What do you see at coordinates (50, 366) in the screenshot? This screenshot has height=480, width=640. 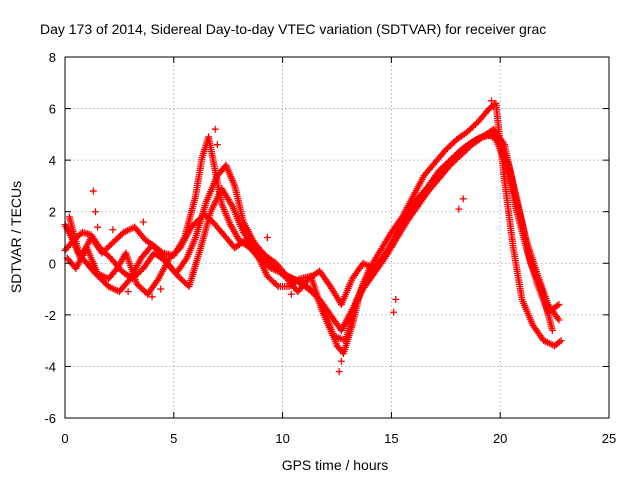 I see `y-tick-label: -4` at bounding box center [50, 366].